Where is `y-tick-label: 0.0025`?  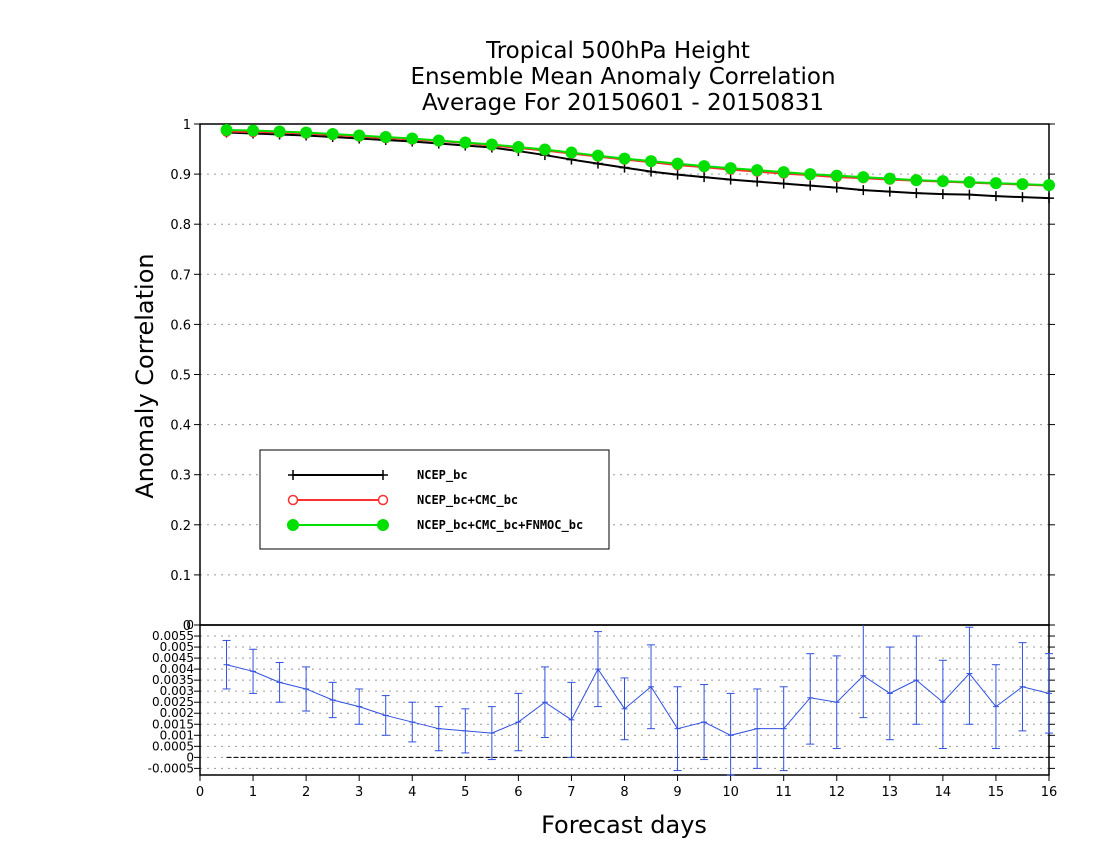 y-tick-label: 0.0025 is located at coordinates (173, 702).